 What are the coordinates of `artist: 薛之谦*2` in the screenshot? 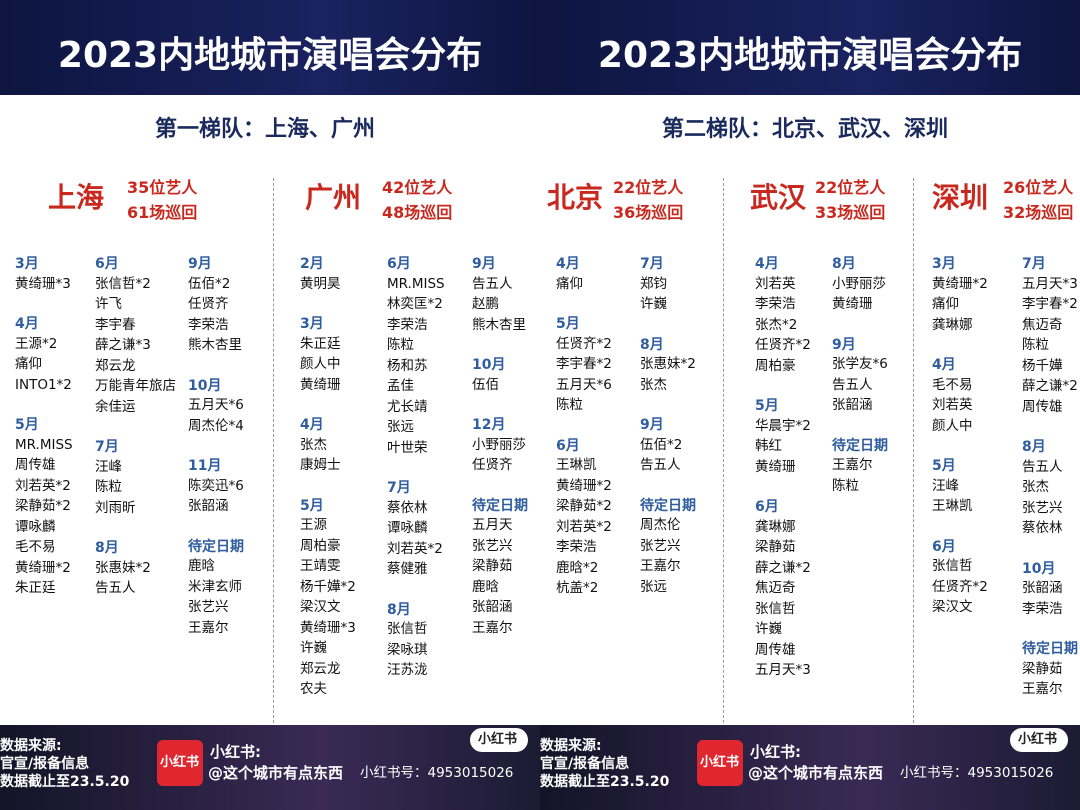 It's located at (783, 567).